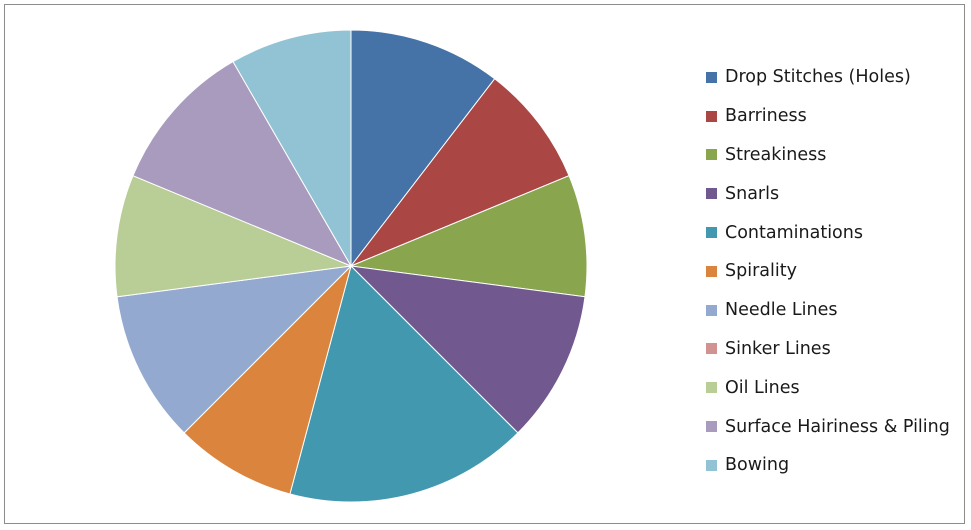 Image resolution: width=971 pixels, height=530 pixels. I want to click on legend-label: Streakiness, so click(776, 154).